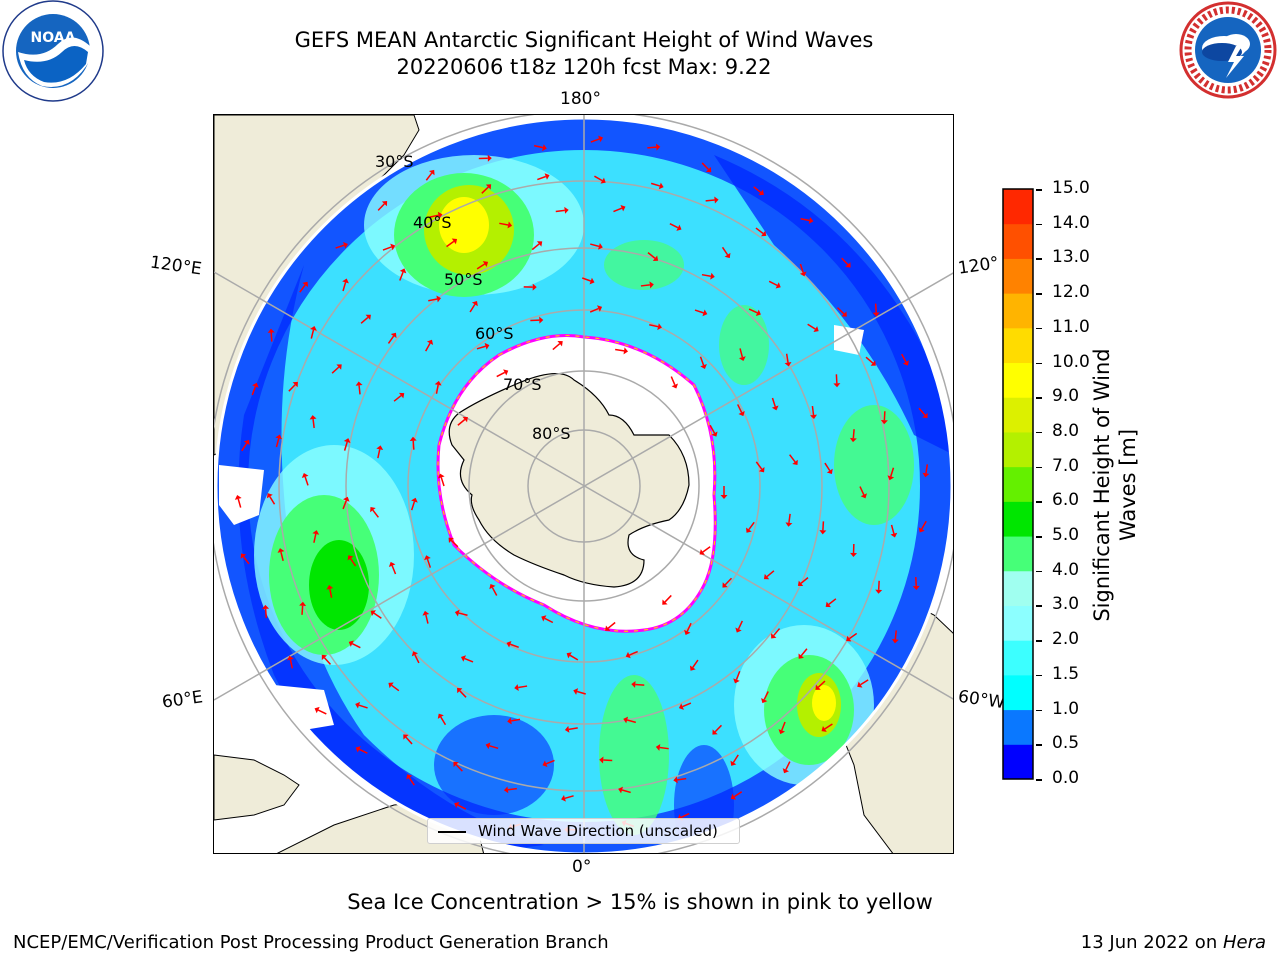 The height and width of the screenshot is (960, 1280). What do you see at coordinates (1066, 708) in the screenshot?
I see `colorbar-tick-label: 1.0` at bounding box center [1066, 708].